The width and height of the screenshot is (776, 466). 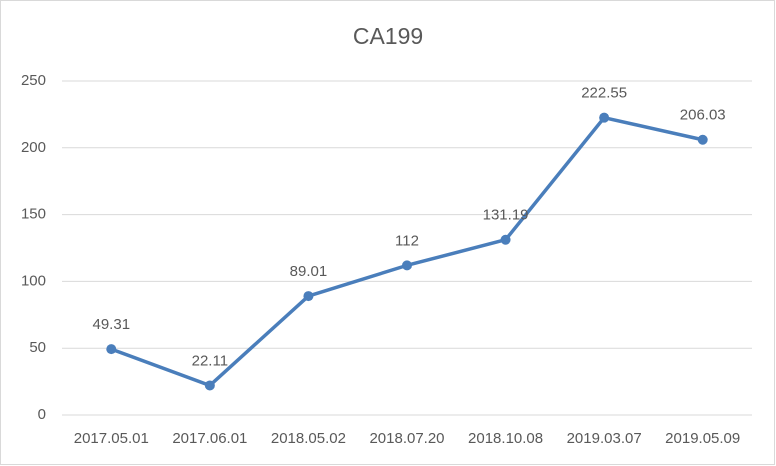 What do you see at coordinates (42, 414) in the screenshot?
I see `y-tick-label: 0` at bounding box center [42, 414].